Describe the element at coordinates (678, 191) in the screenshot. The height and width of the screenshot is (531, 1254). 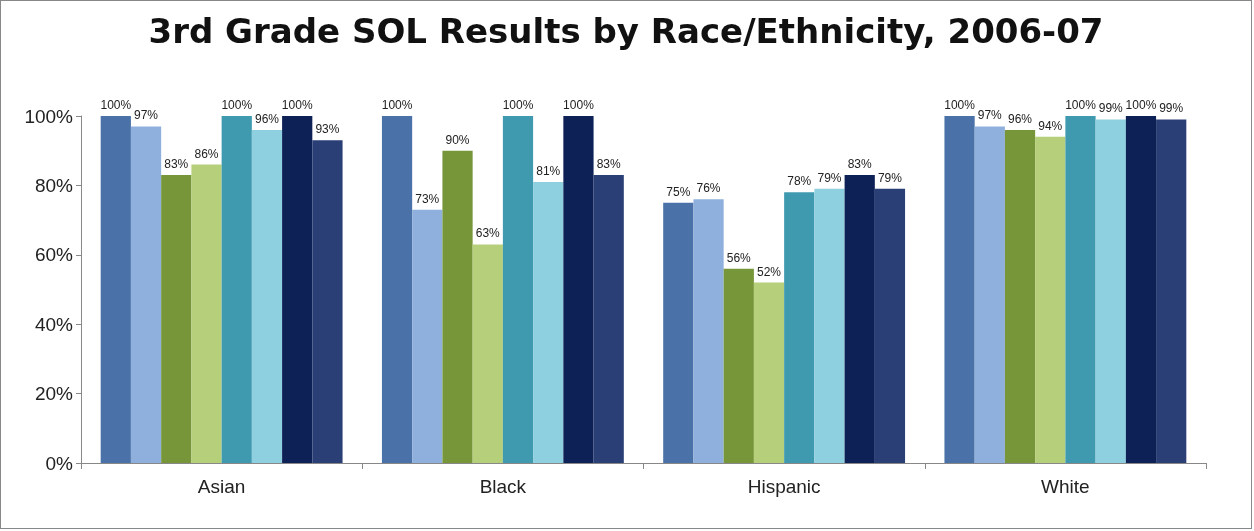
I see `data-label: 75%` at that location.